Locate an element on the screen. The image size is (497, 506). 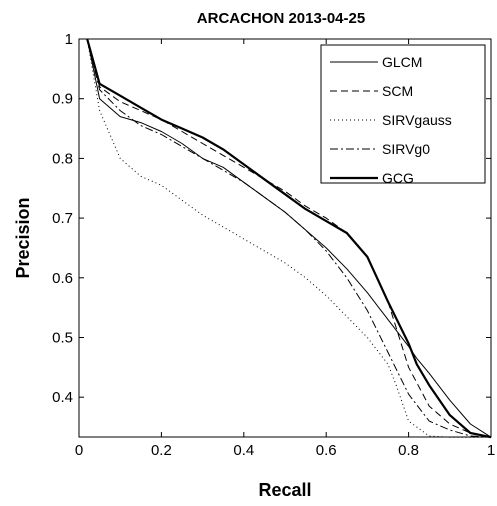
y-tick-label: 0.7 is located at coordinates (62, 218).